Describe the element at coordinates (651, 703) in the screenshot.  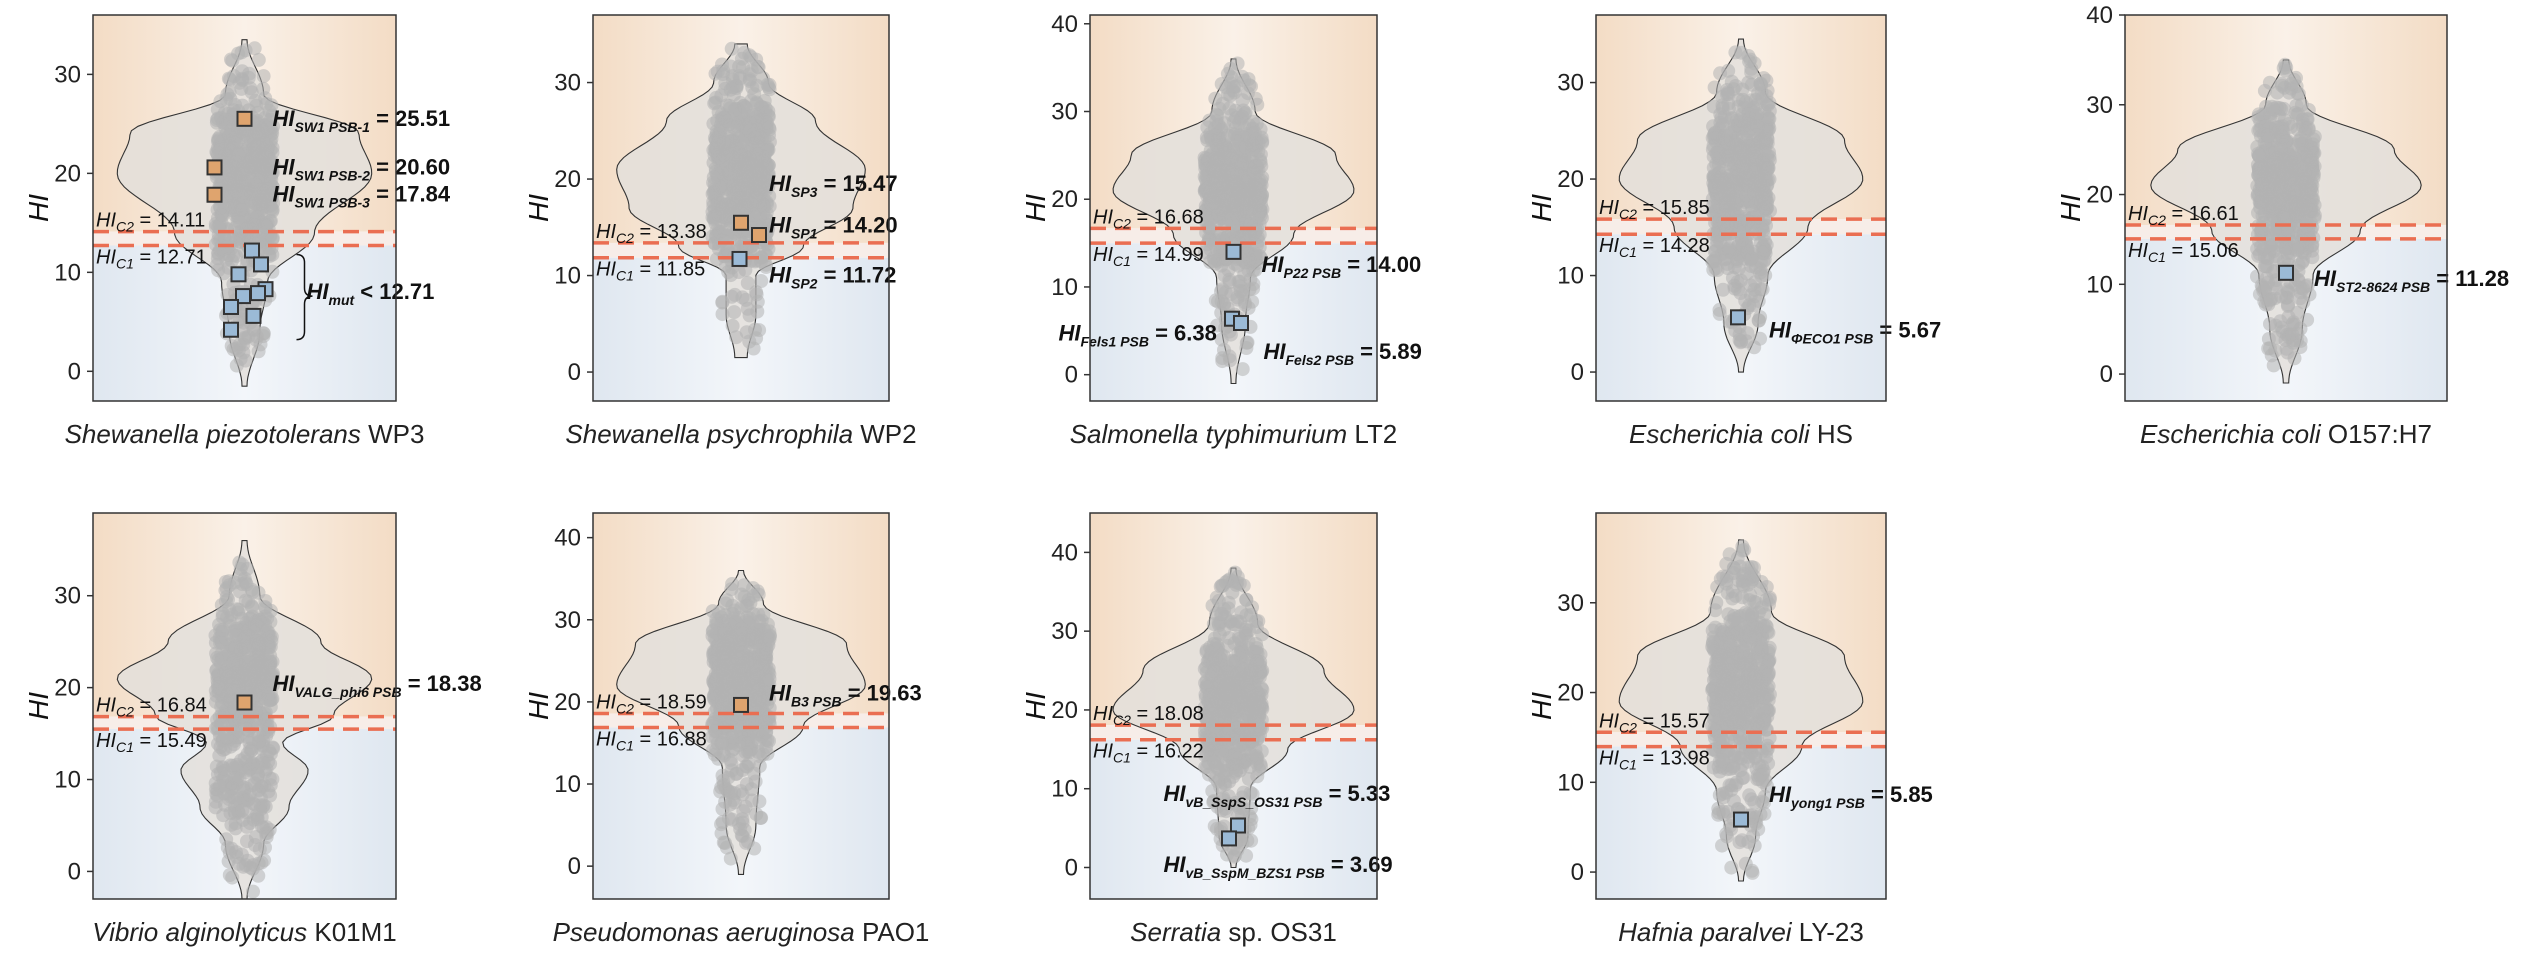
I see `threshold-label-c2: HIC2 = 18.59` at that location.